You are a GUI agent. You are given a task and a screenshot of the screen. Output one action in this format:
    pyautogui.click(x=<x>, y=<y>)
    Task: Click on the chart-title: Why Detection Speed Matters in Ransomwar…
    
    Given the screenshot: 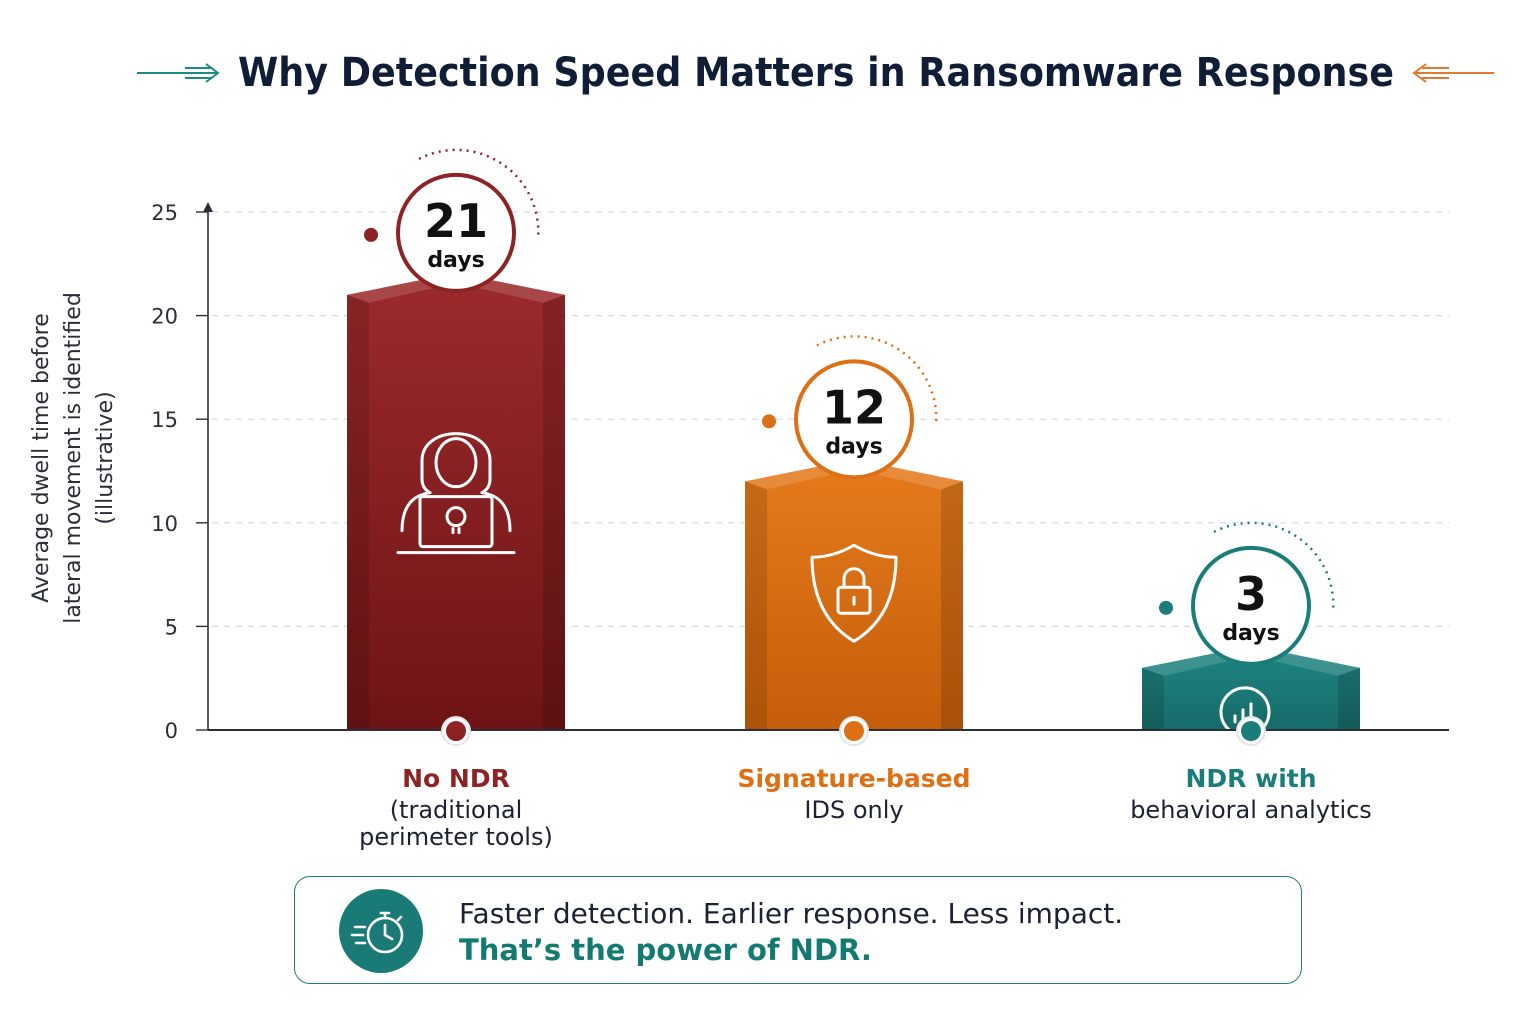 What is the action you would take?
    pyautogui.click(x=816, y=73)
    